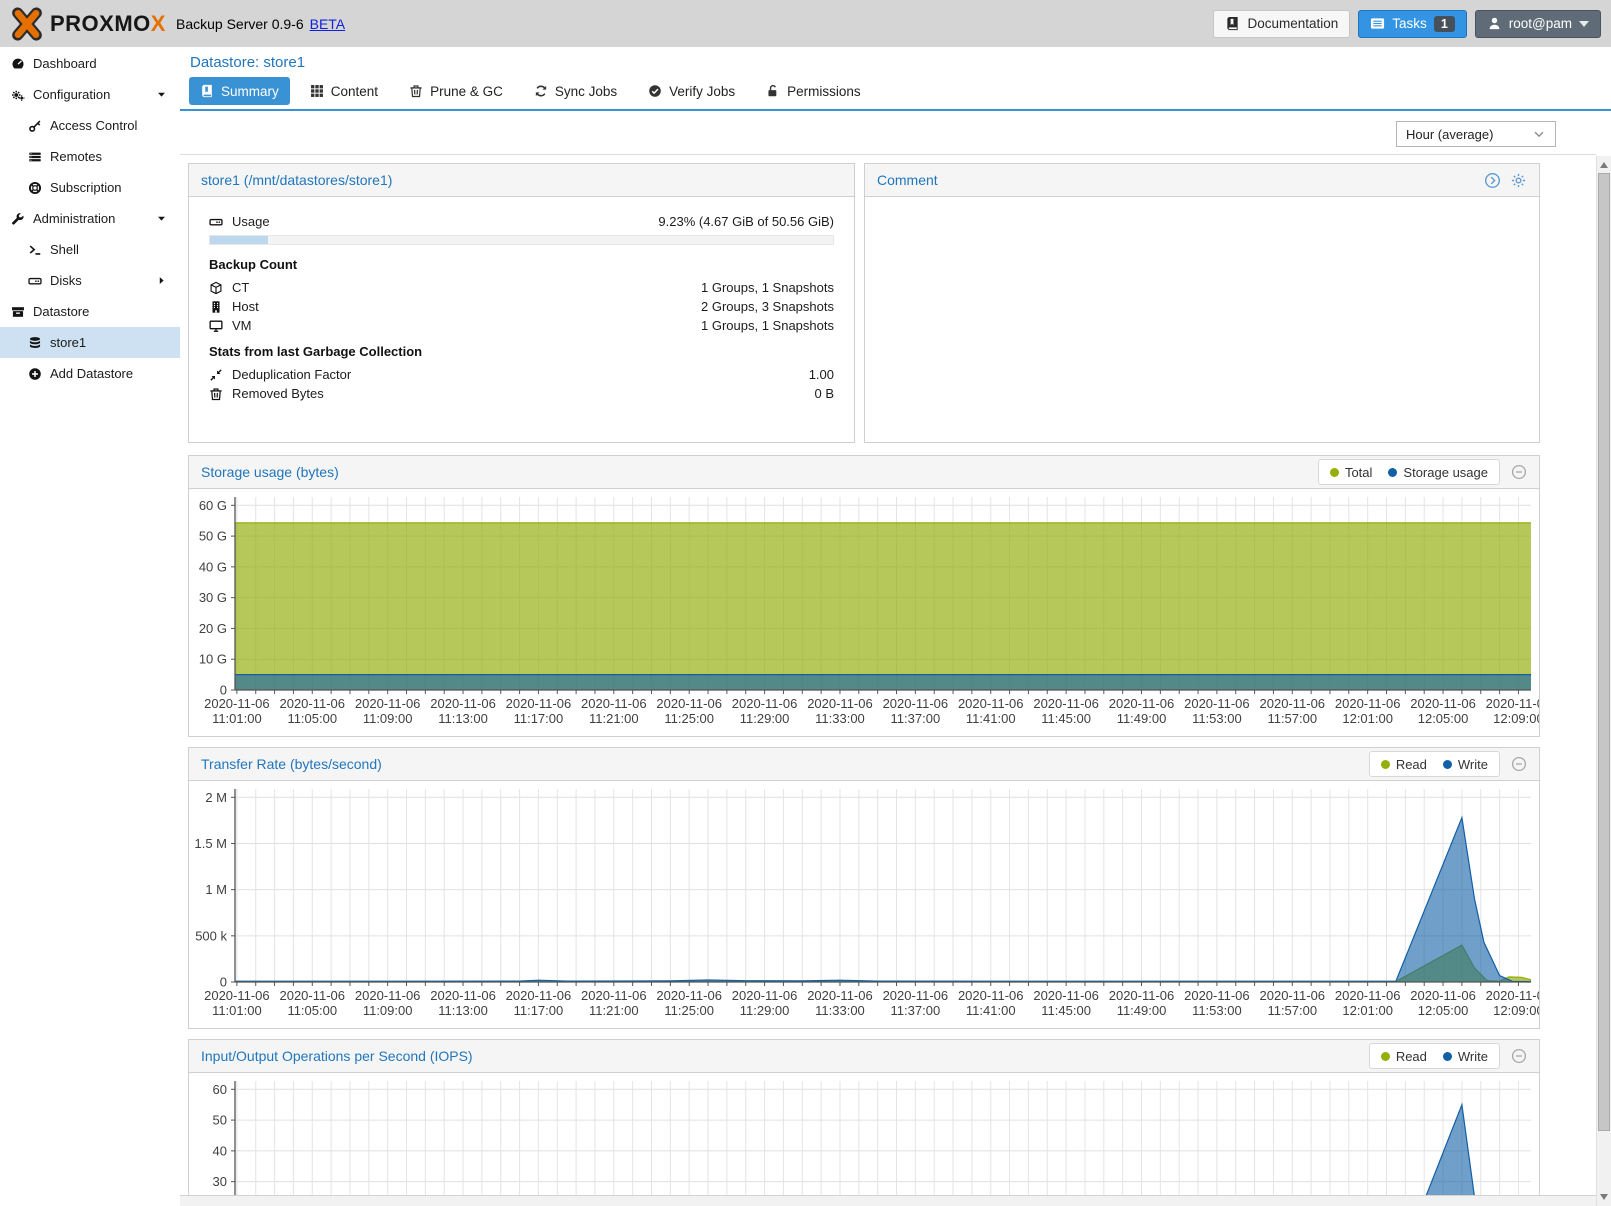 Image resolution: width=1611 pixels, height=1206 pixels. Describe the element at coordinates (90, 187) in the screenshot. I see `sidebar-item-subscription: Subscription` at that location.